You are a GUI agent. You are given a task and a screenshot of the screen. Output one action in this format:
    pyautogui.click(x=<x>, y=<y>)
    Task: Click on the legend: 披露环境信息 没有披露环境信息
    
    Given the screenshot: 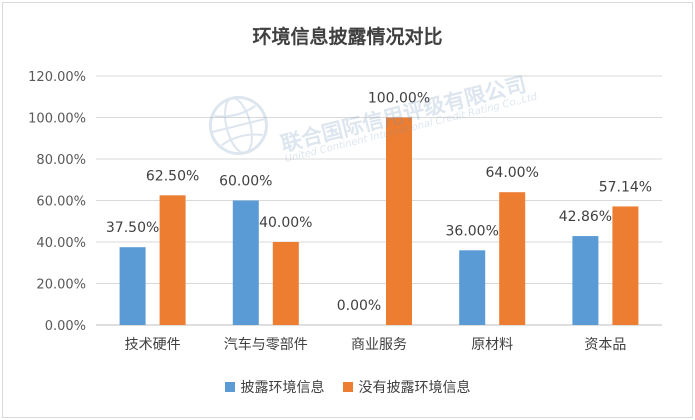 What is the action you would take?
    pyautogui.click(x=347, y=387)
    